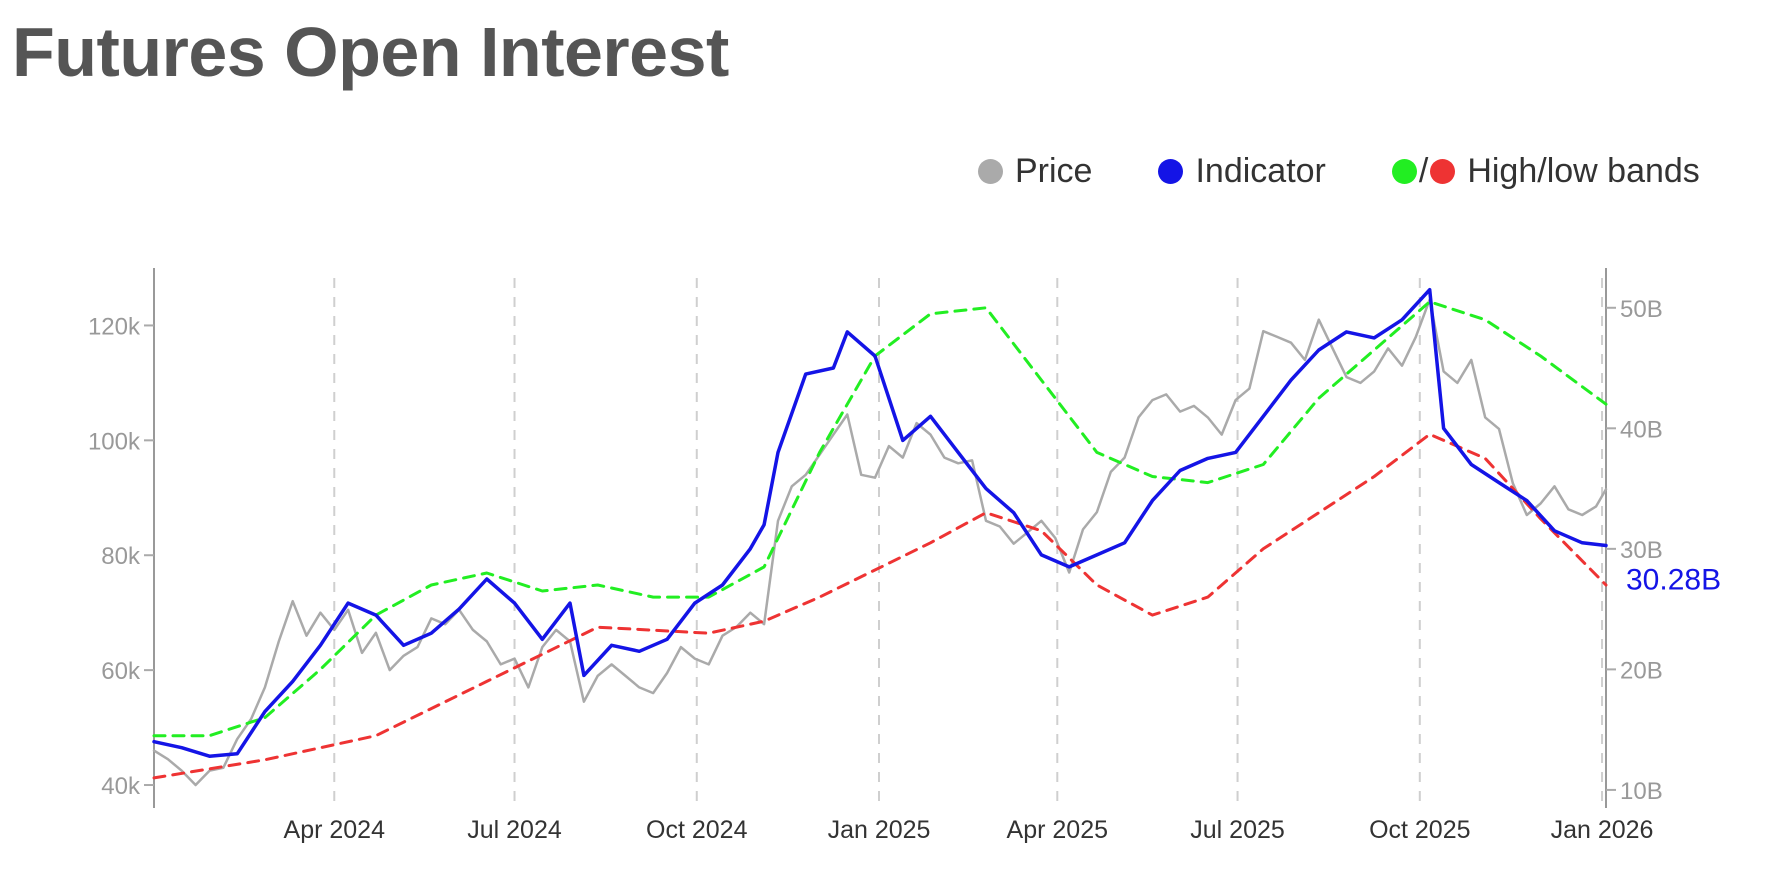  I want to click on x-tick-label: Jul 2025, so click(1237, 830).